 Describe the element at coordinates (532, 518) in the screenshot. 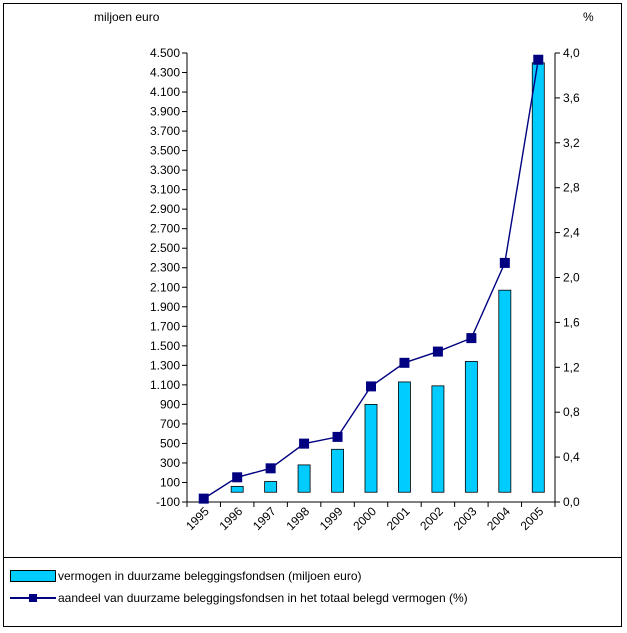

I see `x-tick-label-2005: 2005` at that location.